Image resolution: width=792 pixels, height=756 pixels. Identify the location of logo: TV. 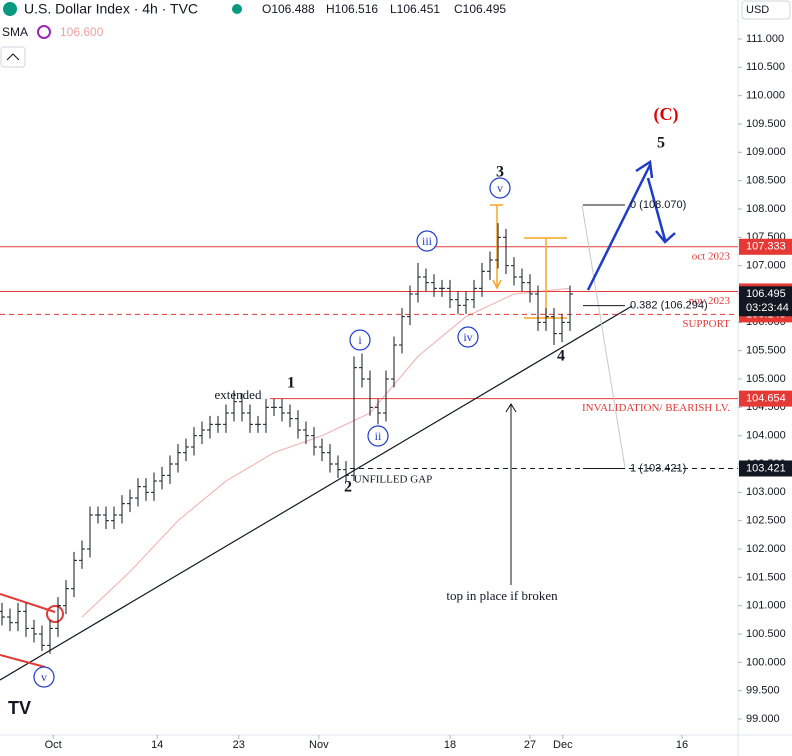
(19, 708).